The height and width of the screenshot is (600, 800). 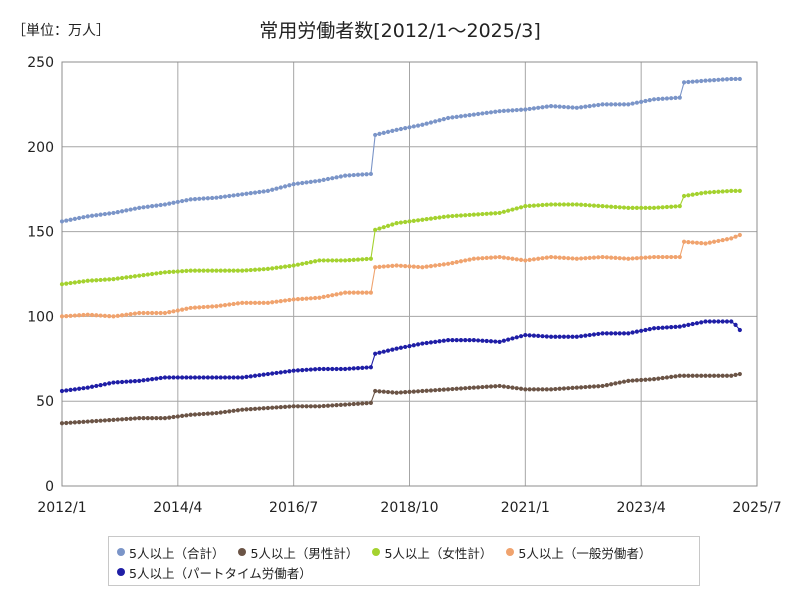 I want to click on y-tick-label: 150, so click(x=40, y=233).